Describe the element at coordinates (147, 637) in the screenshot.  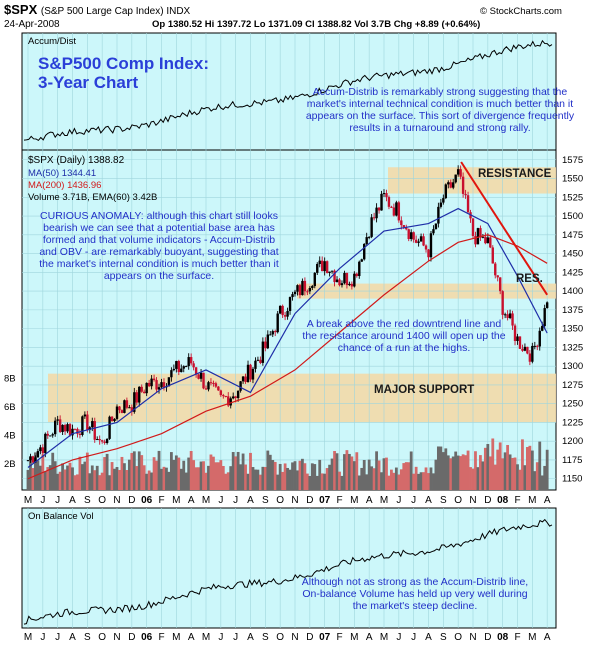
I see `x-tick-label: 06` at that location.